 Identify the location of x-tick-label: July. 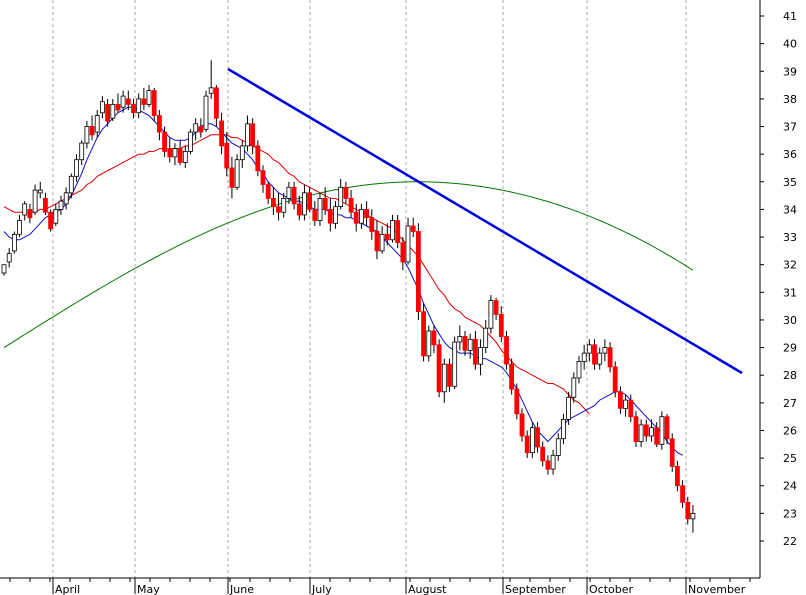
(321, 589).